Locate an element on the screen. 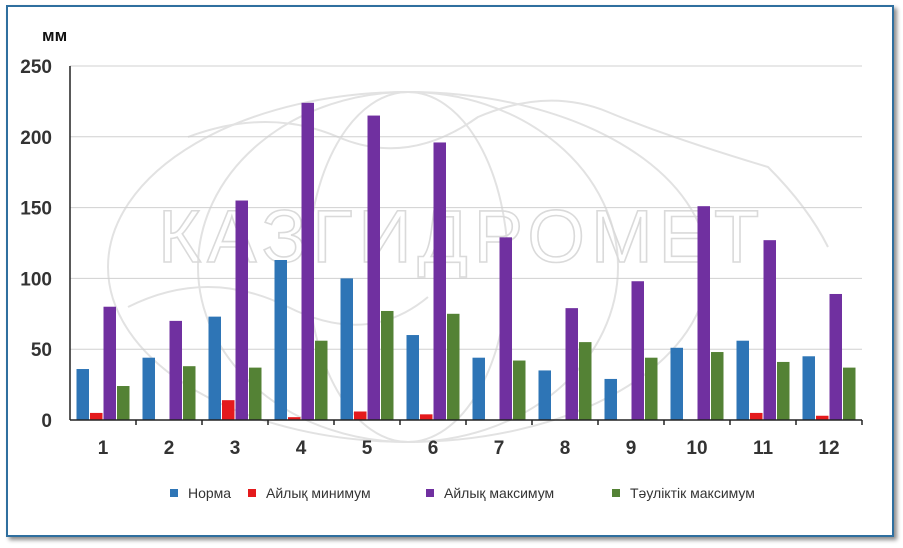 This screenshot has width=903, height=548. y-tick-label: 50 is located at coordinates (41, 350).